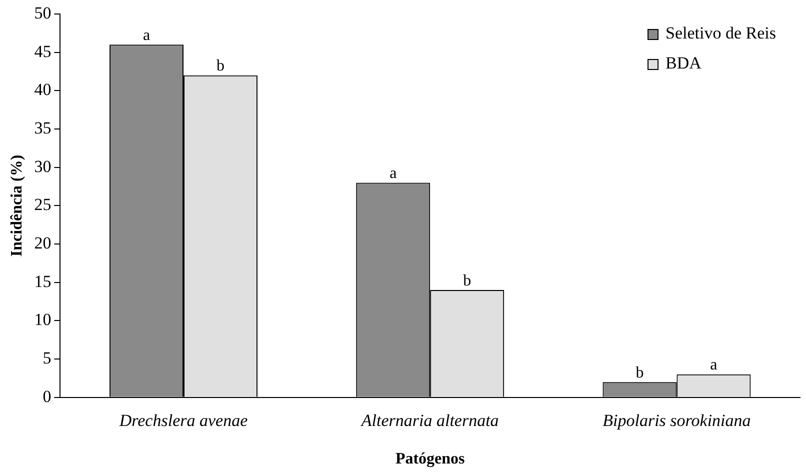 The height and width of the screenshot is (473, 806). Describe the element at coordinates (47, 396) in the screenshot. I see `y-tick-label: 0` at that location.